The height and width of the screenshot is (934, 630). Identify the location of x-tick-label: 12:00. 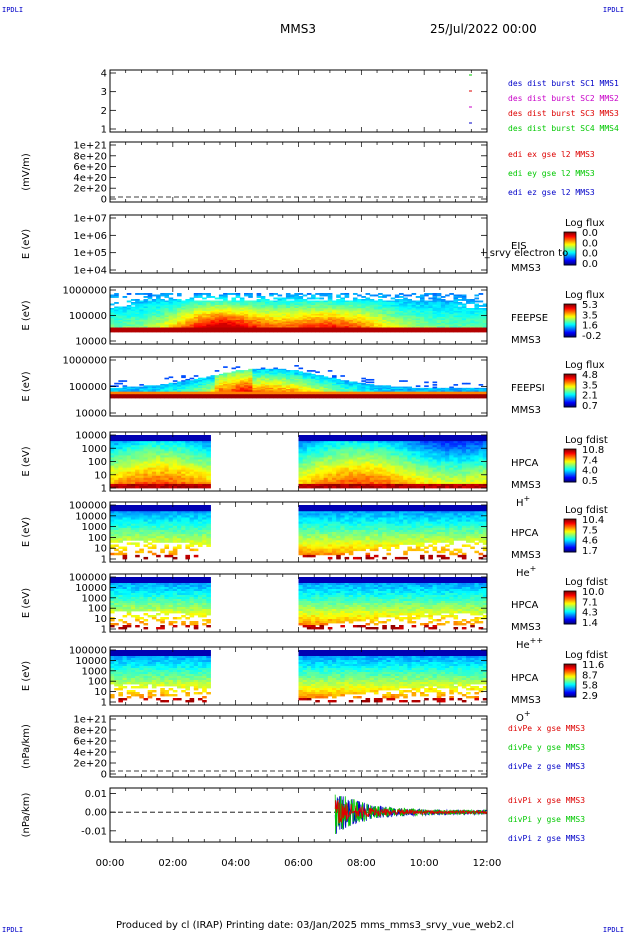
(487, 863).